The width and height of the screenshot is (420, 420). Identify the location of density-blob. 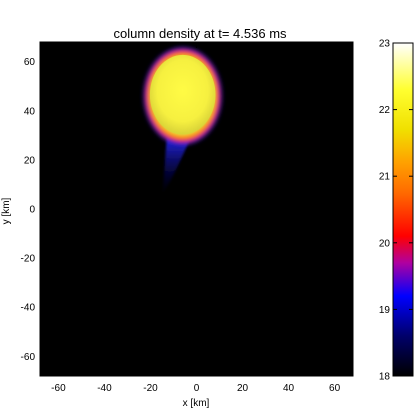
(182, 121).